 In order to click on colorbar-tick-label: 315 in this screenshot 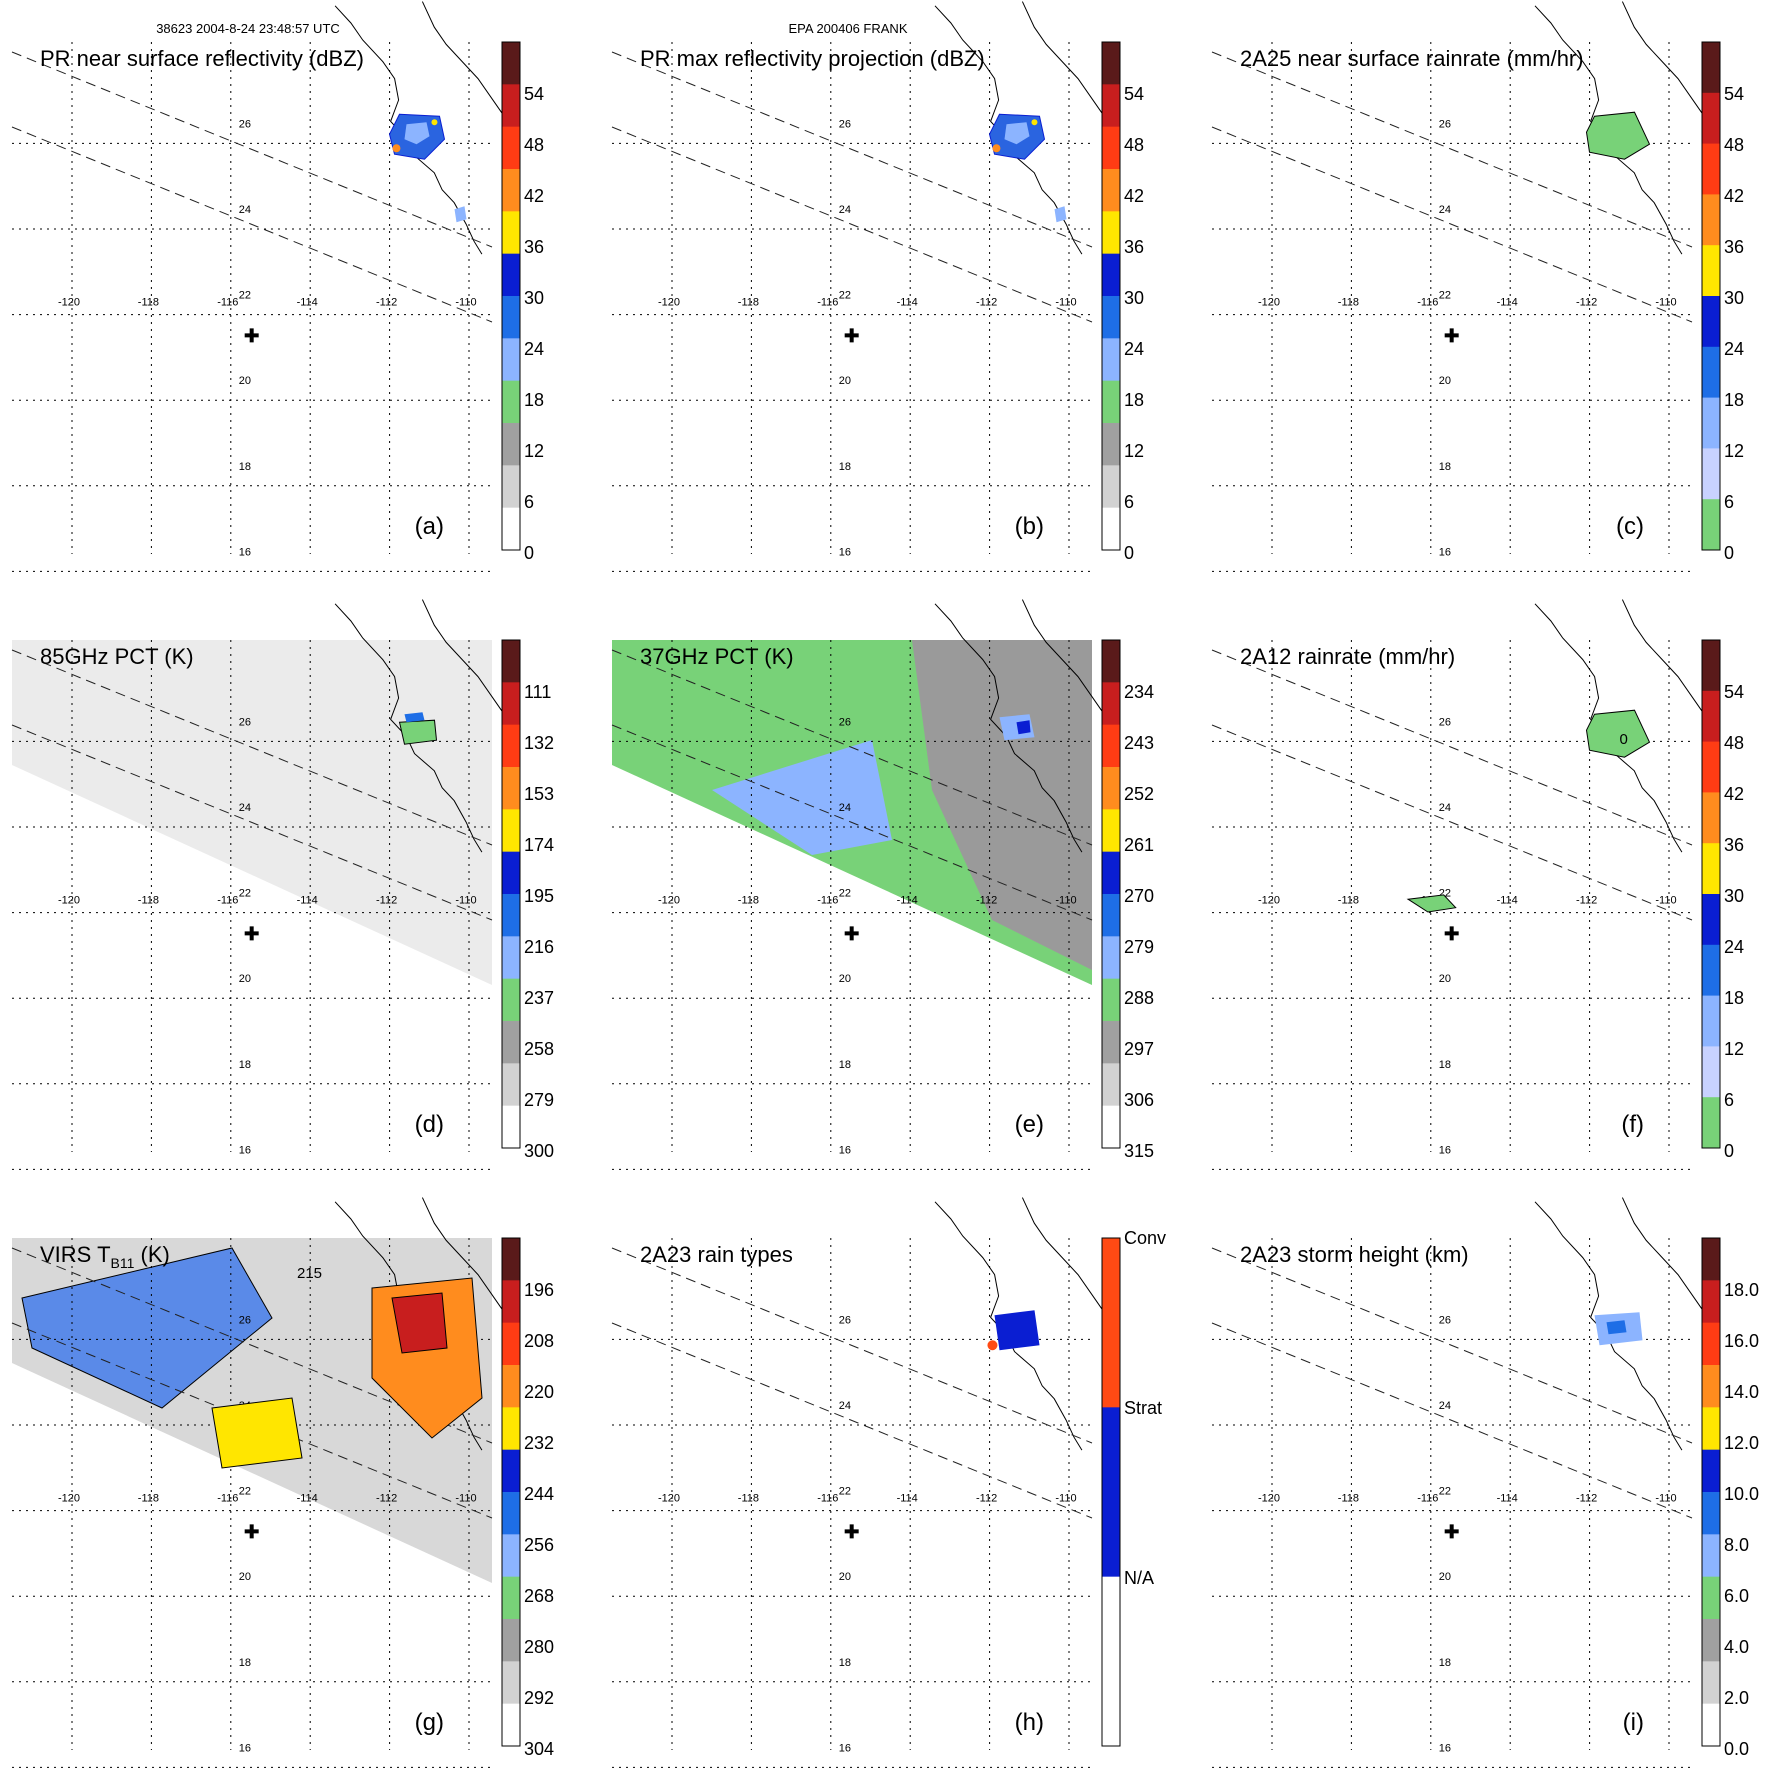, I will do `click(1139, 1151)`.